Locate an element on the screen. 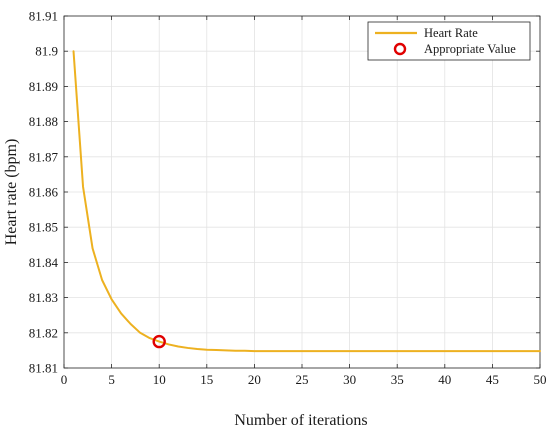 The width and height of the screenshot is (550, 433). x-tick-label: 15 is located at coordinates (206, 379).